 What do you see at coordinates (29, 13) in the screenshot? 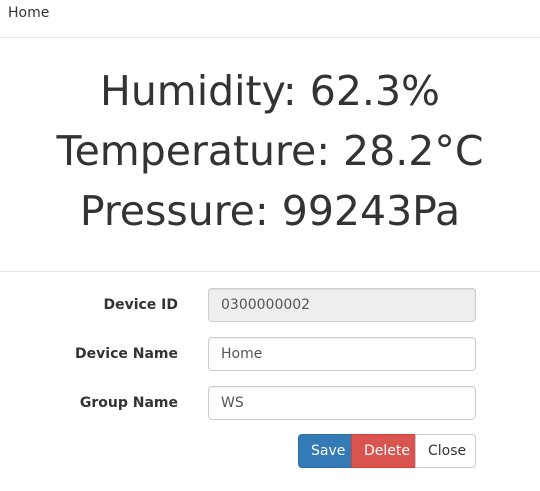
I see `page-title: Home` at bounding box center [29, 13].